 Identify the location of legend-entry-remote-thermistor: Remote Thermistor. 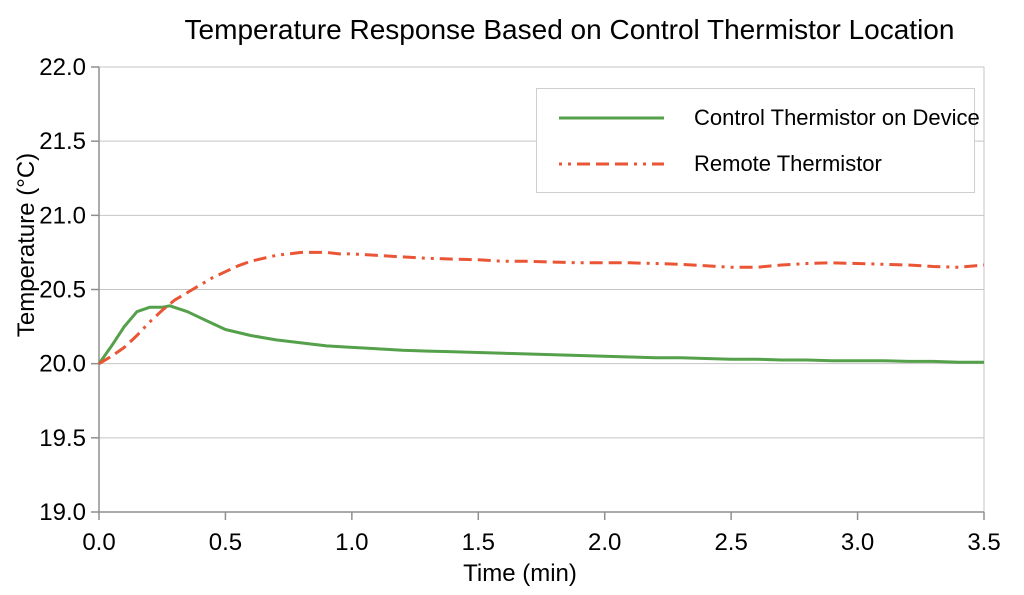
(755, 164).